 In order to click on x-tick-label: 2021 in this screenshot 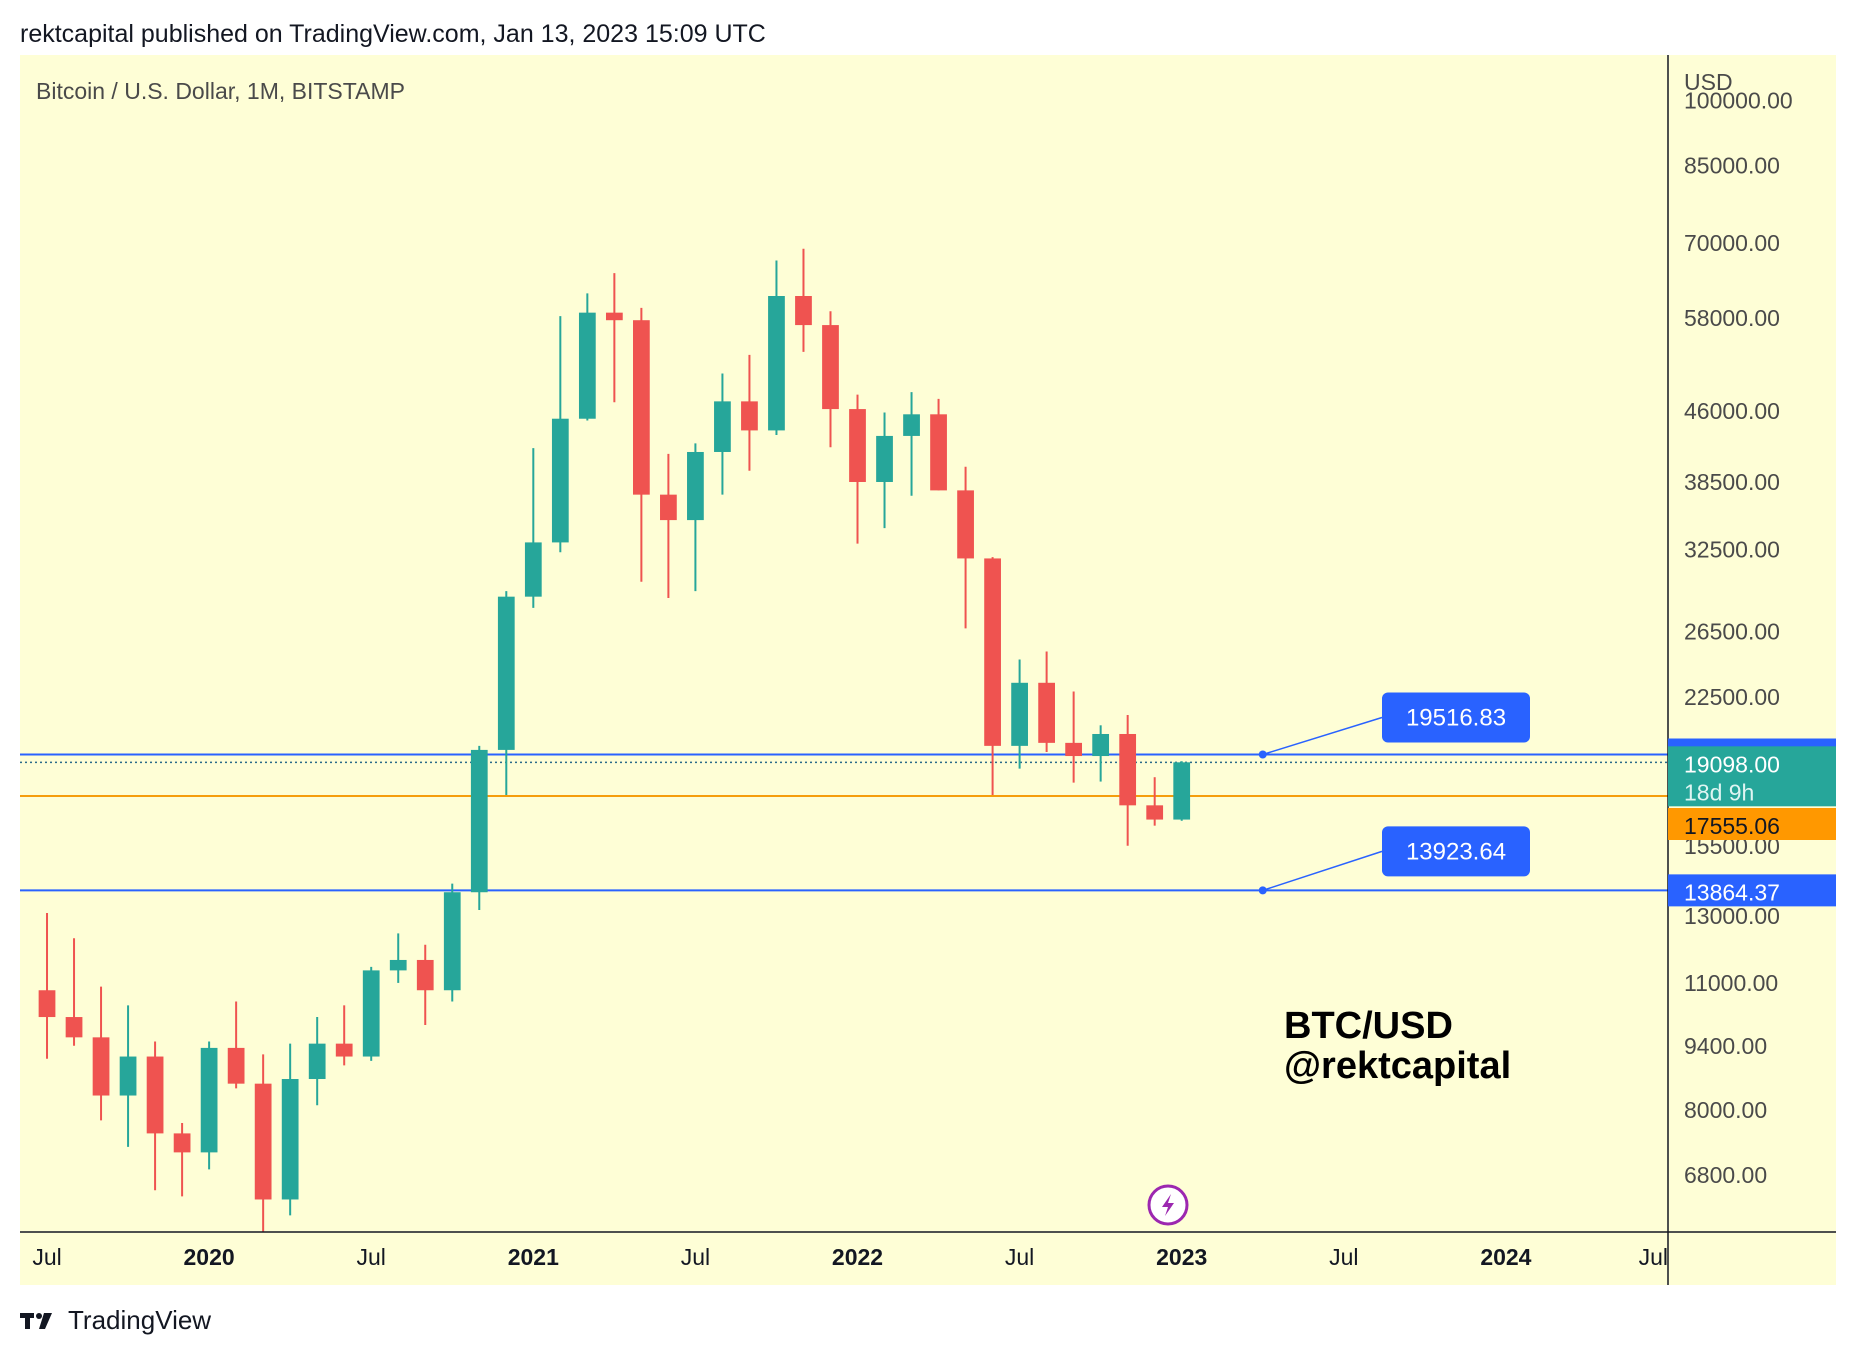, I will do `click(533, 1257)`.